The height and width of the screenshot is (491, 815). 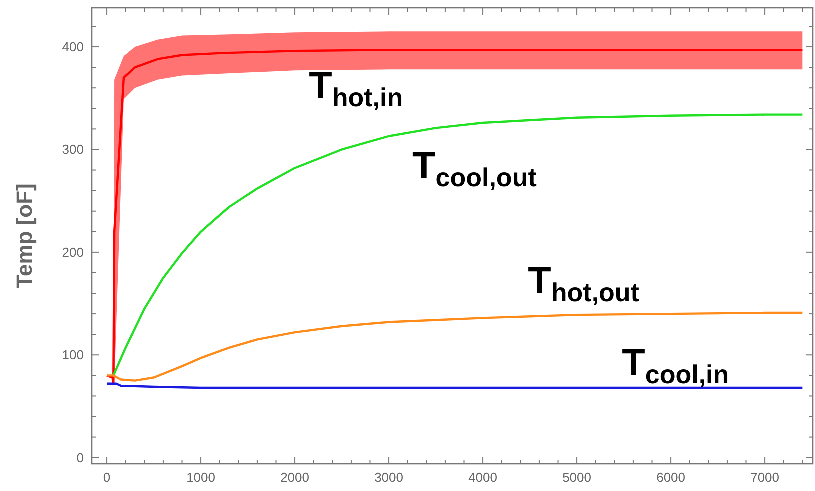 I want to click on x-tick-label: 6000, so click(x=671, y=477).